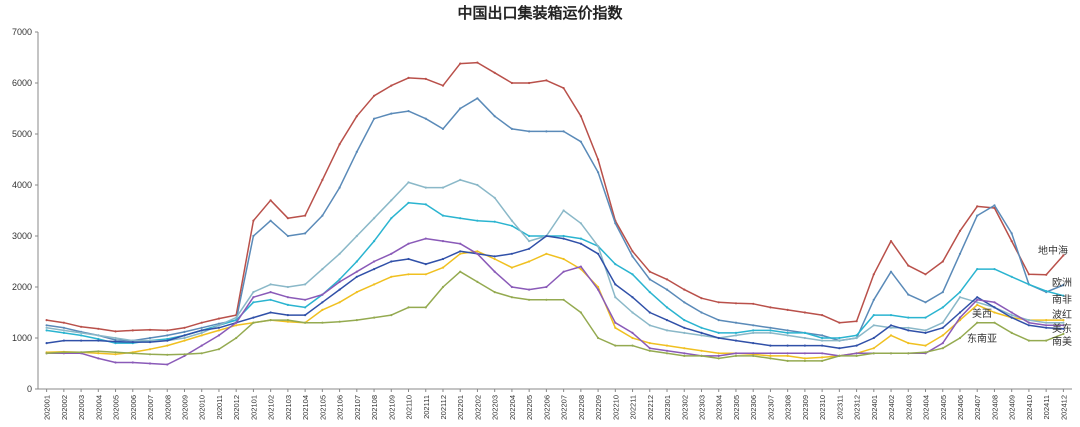 This screenshot has width=1080, height=427. I want to click on x-tick-label: 202302, so click(684, 407).